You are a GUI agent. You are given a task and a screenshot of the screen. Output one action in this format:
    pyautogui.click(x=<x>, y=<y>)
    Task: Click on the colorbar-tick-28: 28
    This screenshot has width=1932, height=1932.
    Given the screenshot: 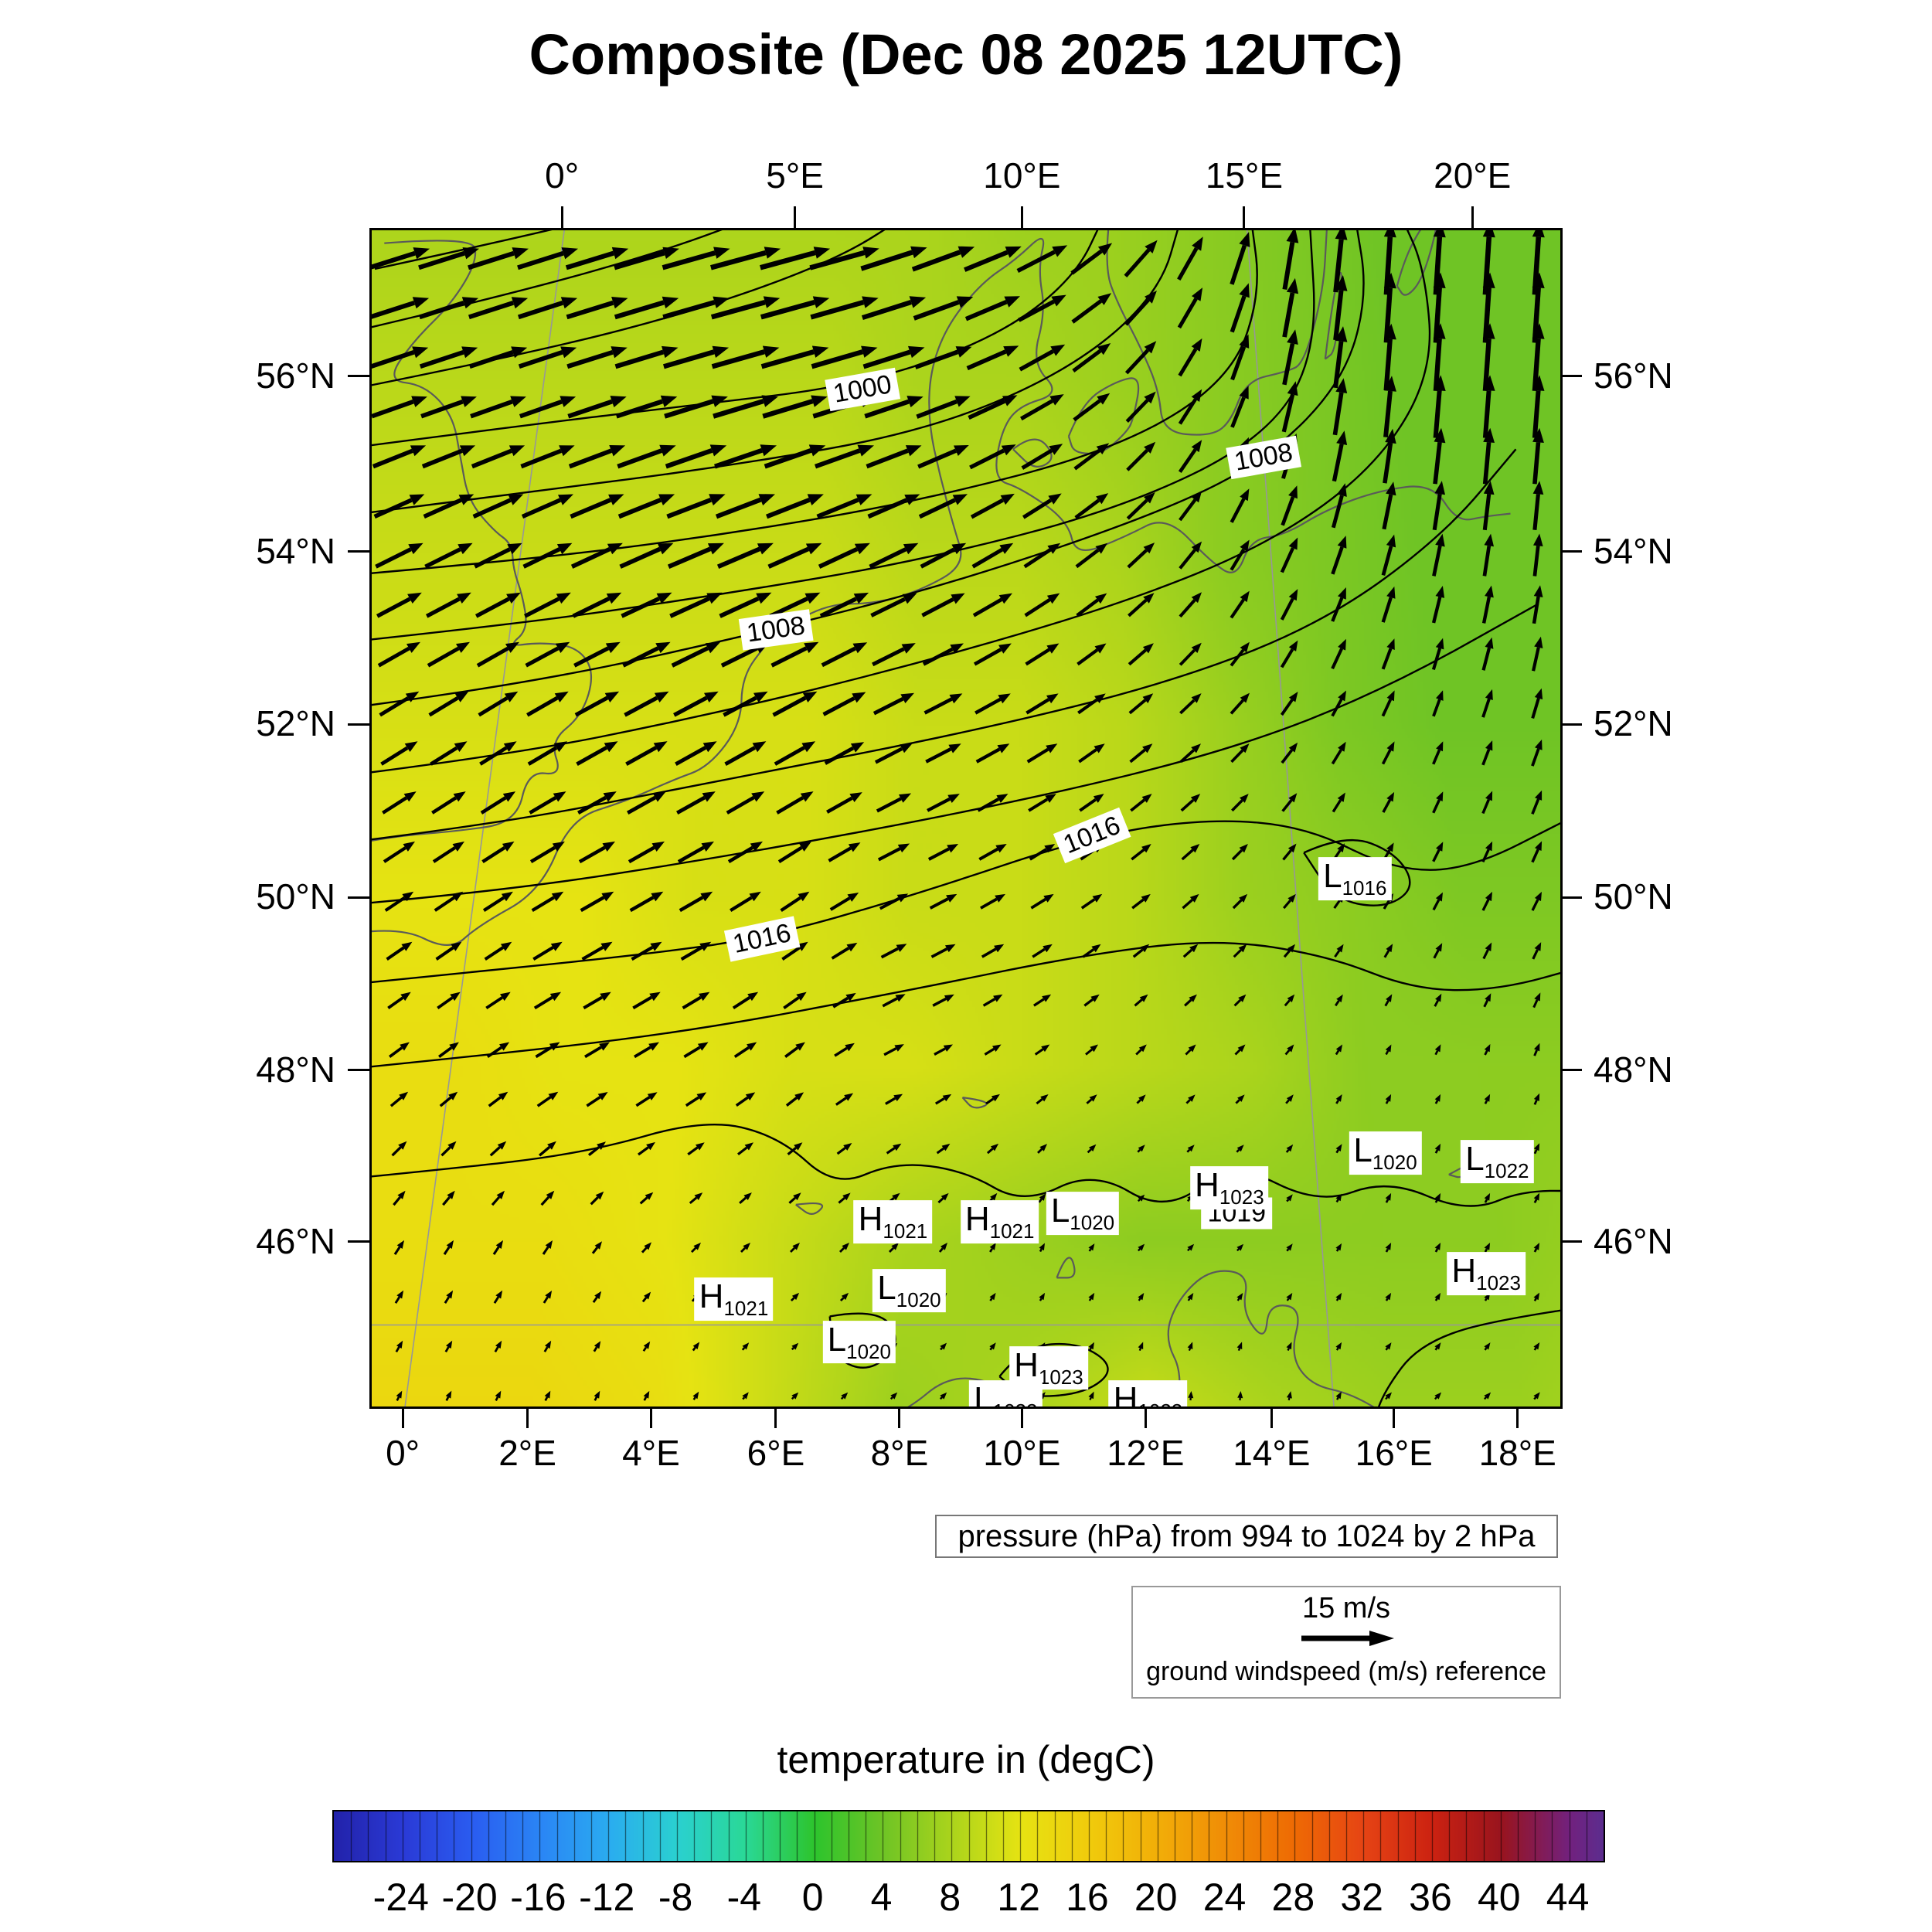 What is the action you would take?
    pyautogui.click(x=1293, y=1898)
    